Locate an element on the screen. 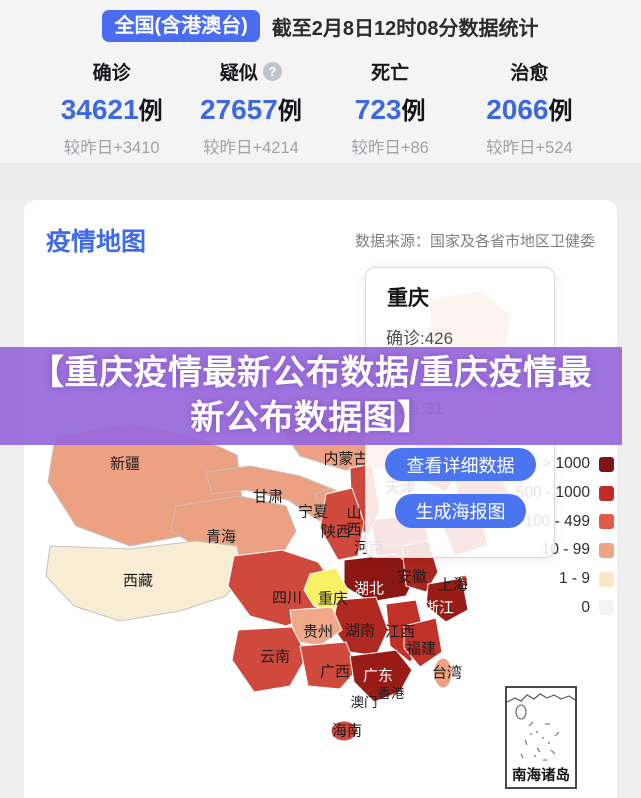  stat-delta: 较昨日+4214 is located at coordinates (250, 148).